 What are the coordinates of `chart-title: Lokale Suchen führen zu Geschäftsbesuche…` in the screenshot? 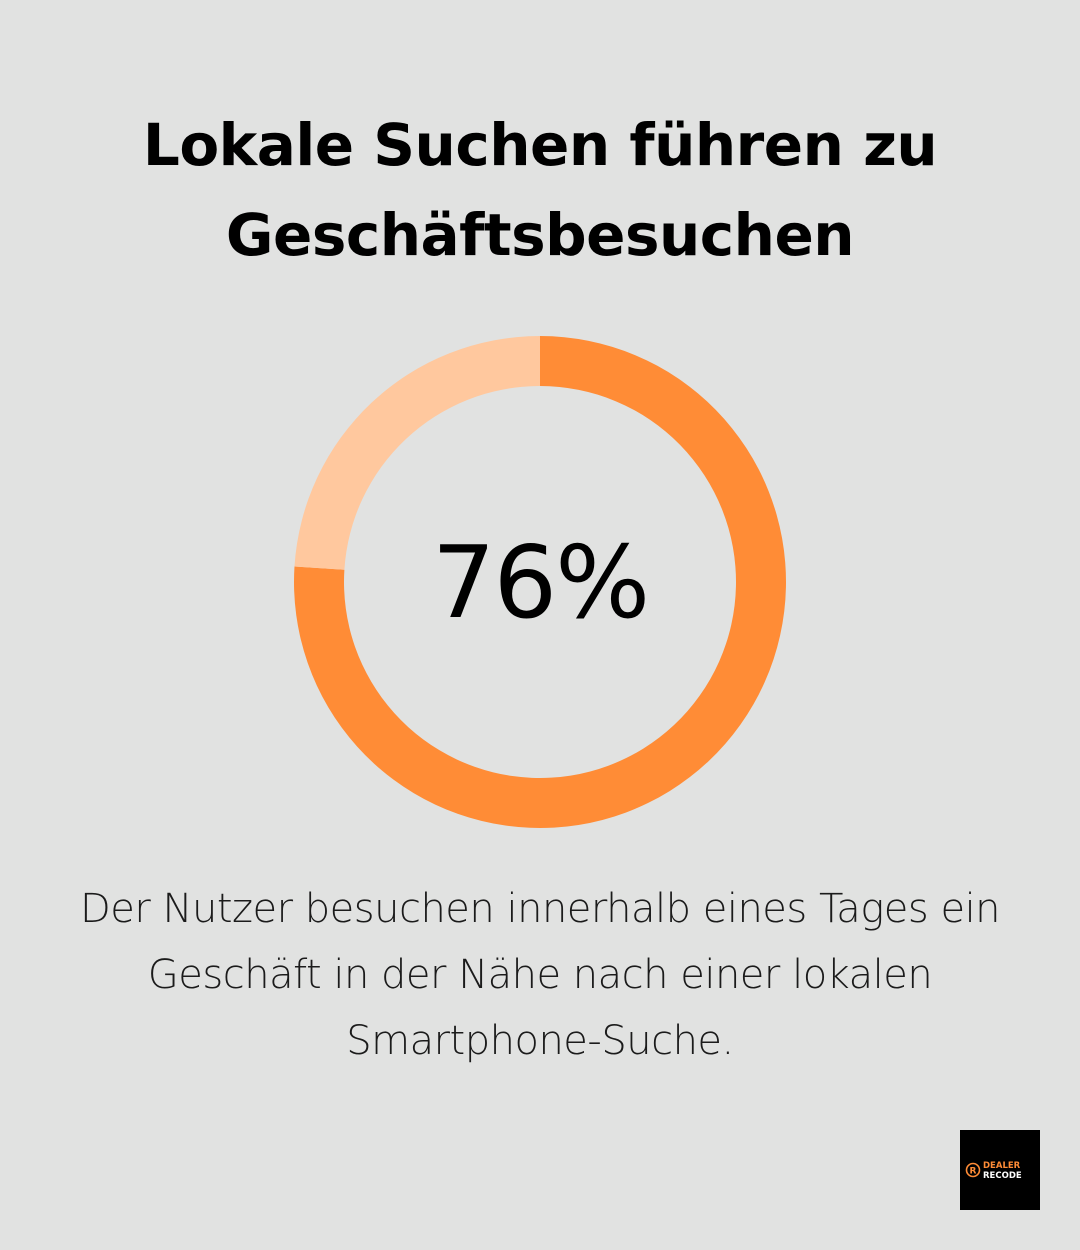 It's located at (540, 190).